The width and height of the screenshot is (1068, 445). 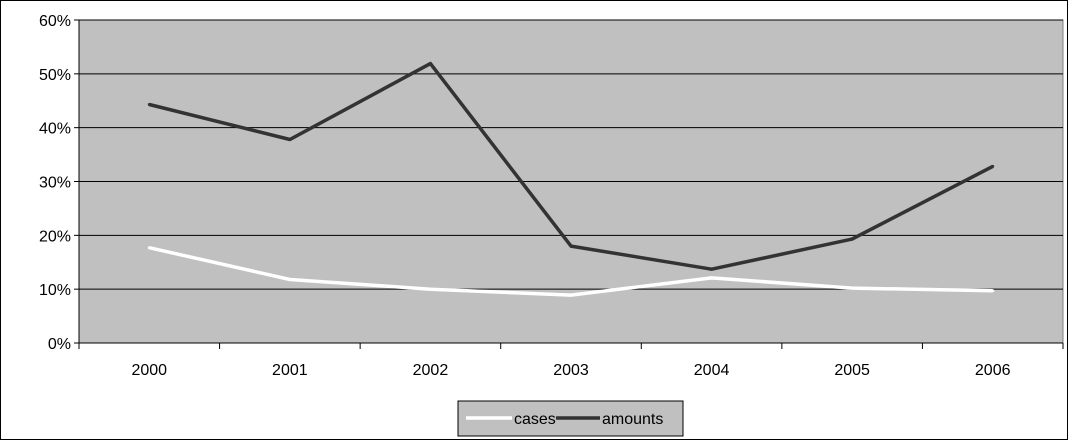 I want to click on y-tick-label: 20%, so click(x=55, y=236).